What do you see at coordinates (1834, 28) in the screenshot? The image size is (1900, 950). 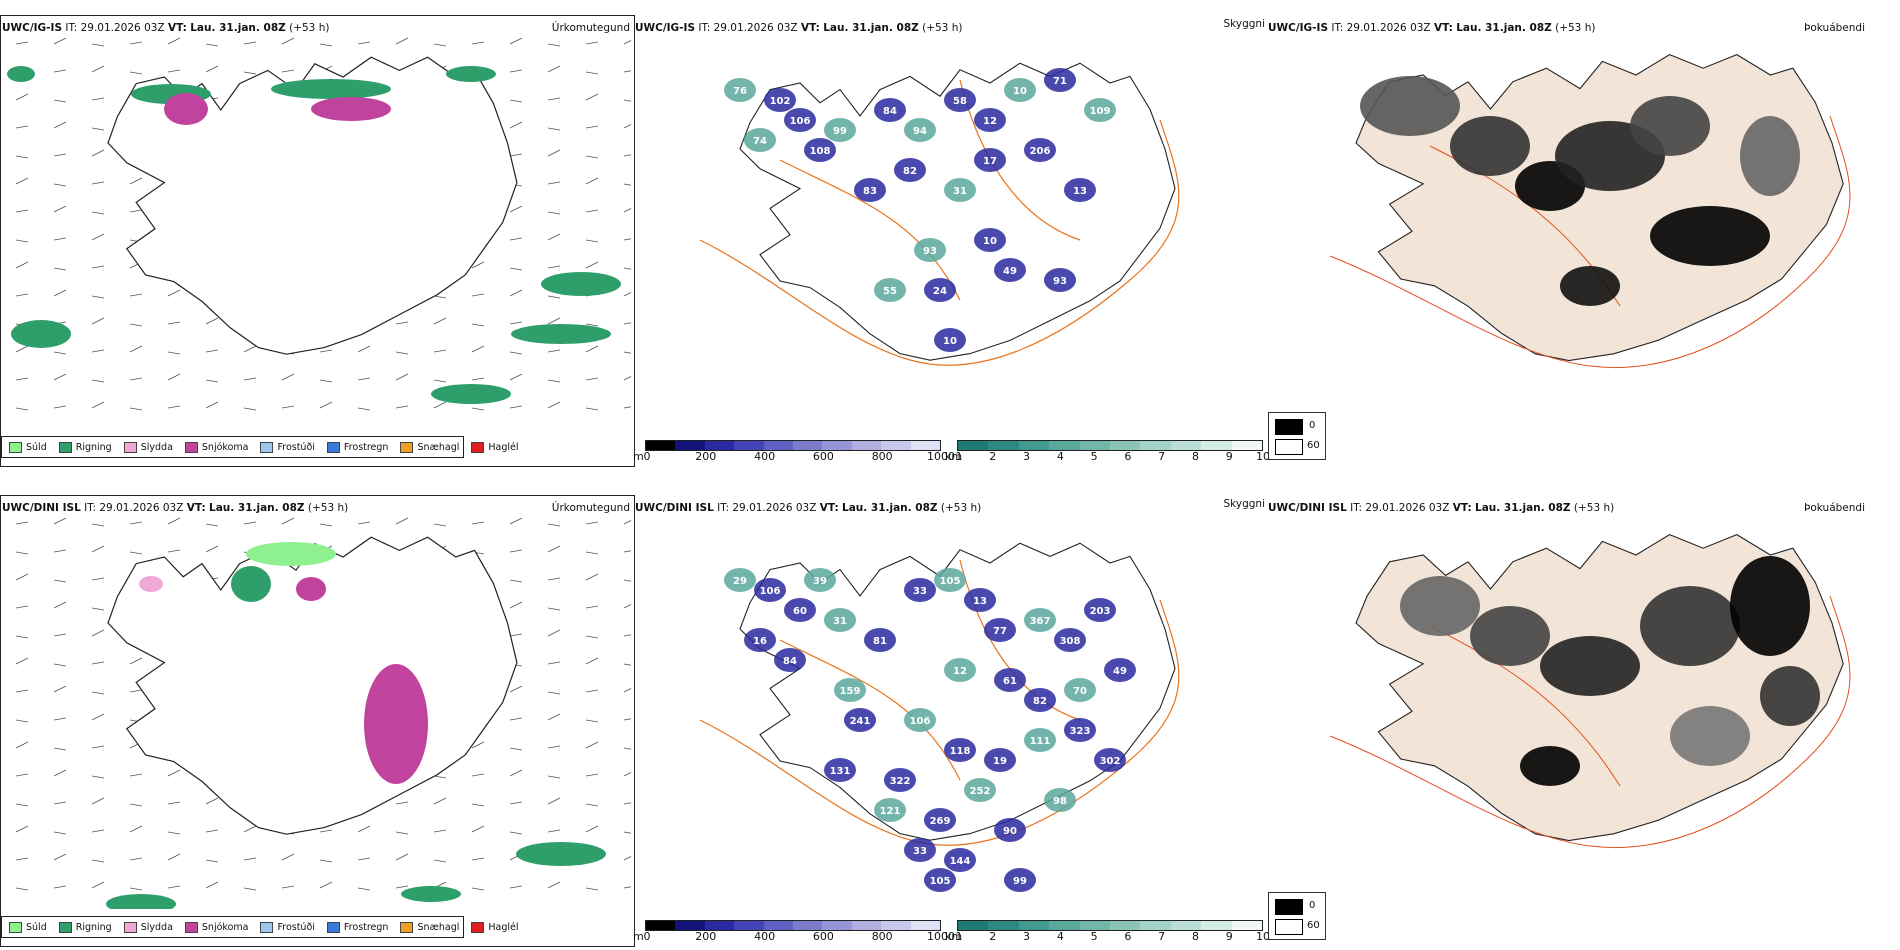 I see `fog-title: Þokuábendi` at bounding box center [1834, 28].